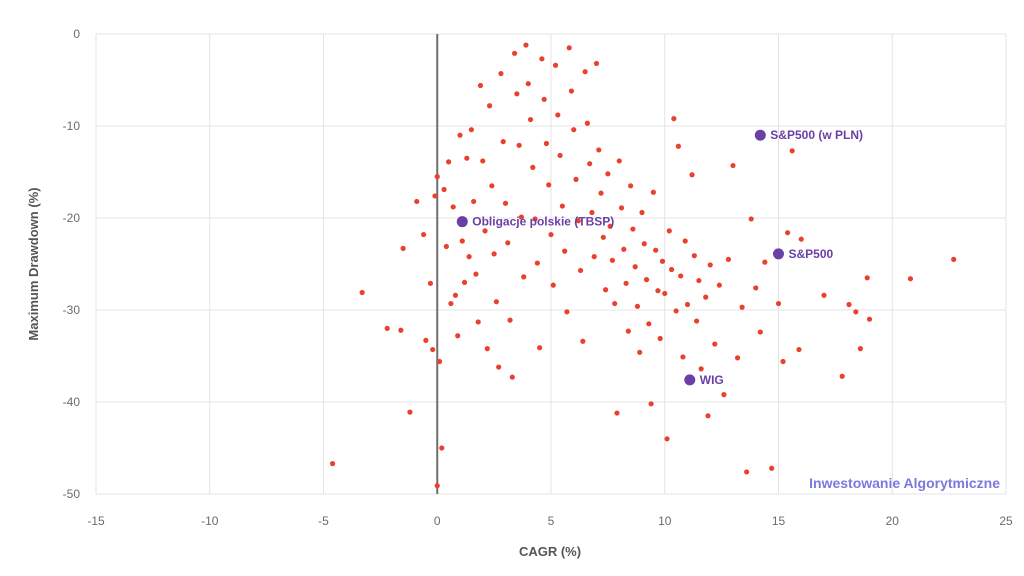  Describe the element at coordinates (72, 494) in the screenshot. I see `y-tick-label-5: -50` at that location.